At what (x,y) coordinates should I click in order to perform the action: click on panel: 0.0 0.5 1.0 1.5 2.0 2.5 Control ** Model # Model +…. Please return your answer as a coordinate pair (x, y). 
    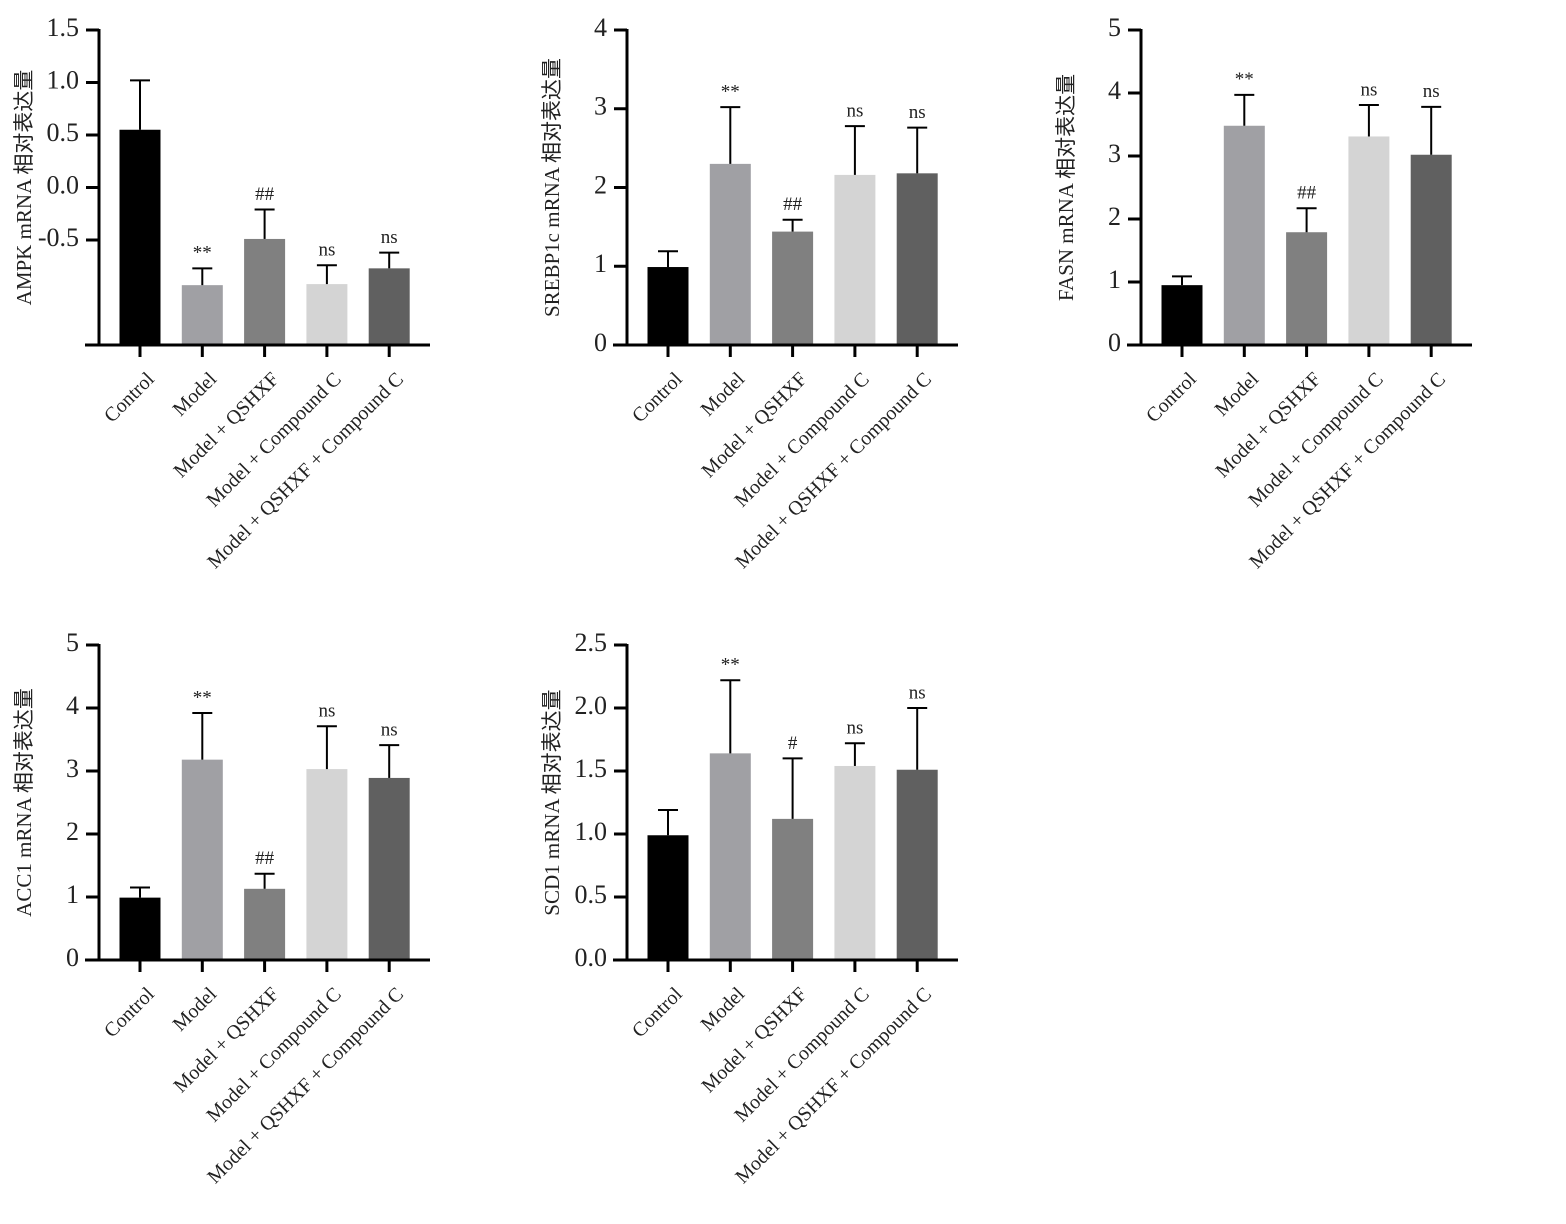
    Looking at the image, I should click on (749, 908).